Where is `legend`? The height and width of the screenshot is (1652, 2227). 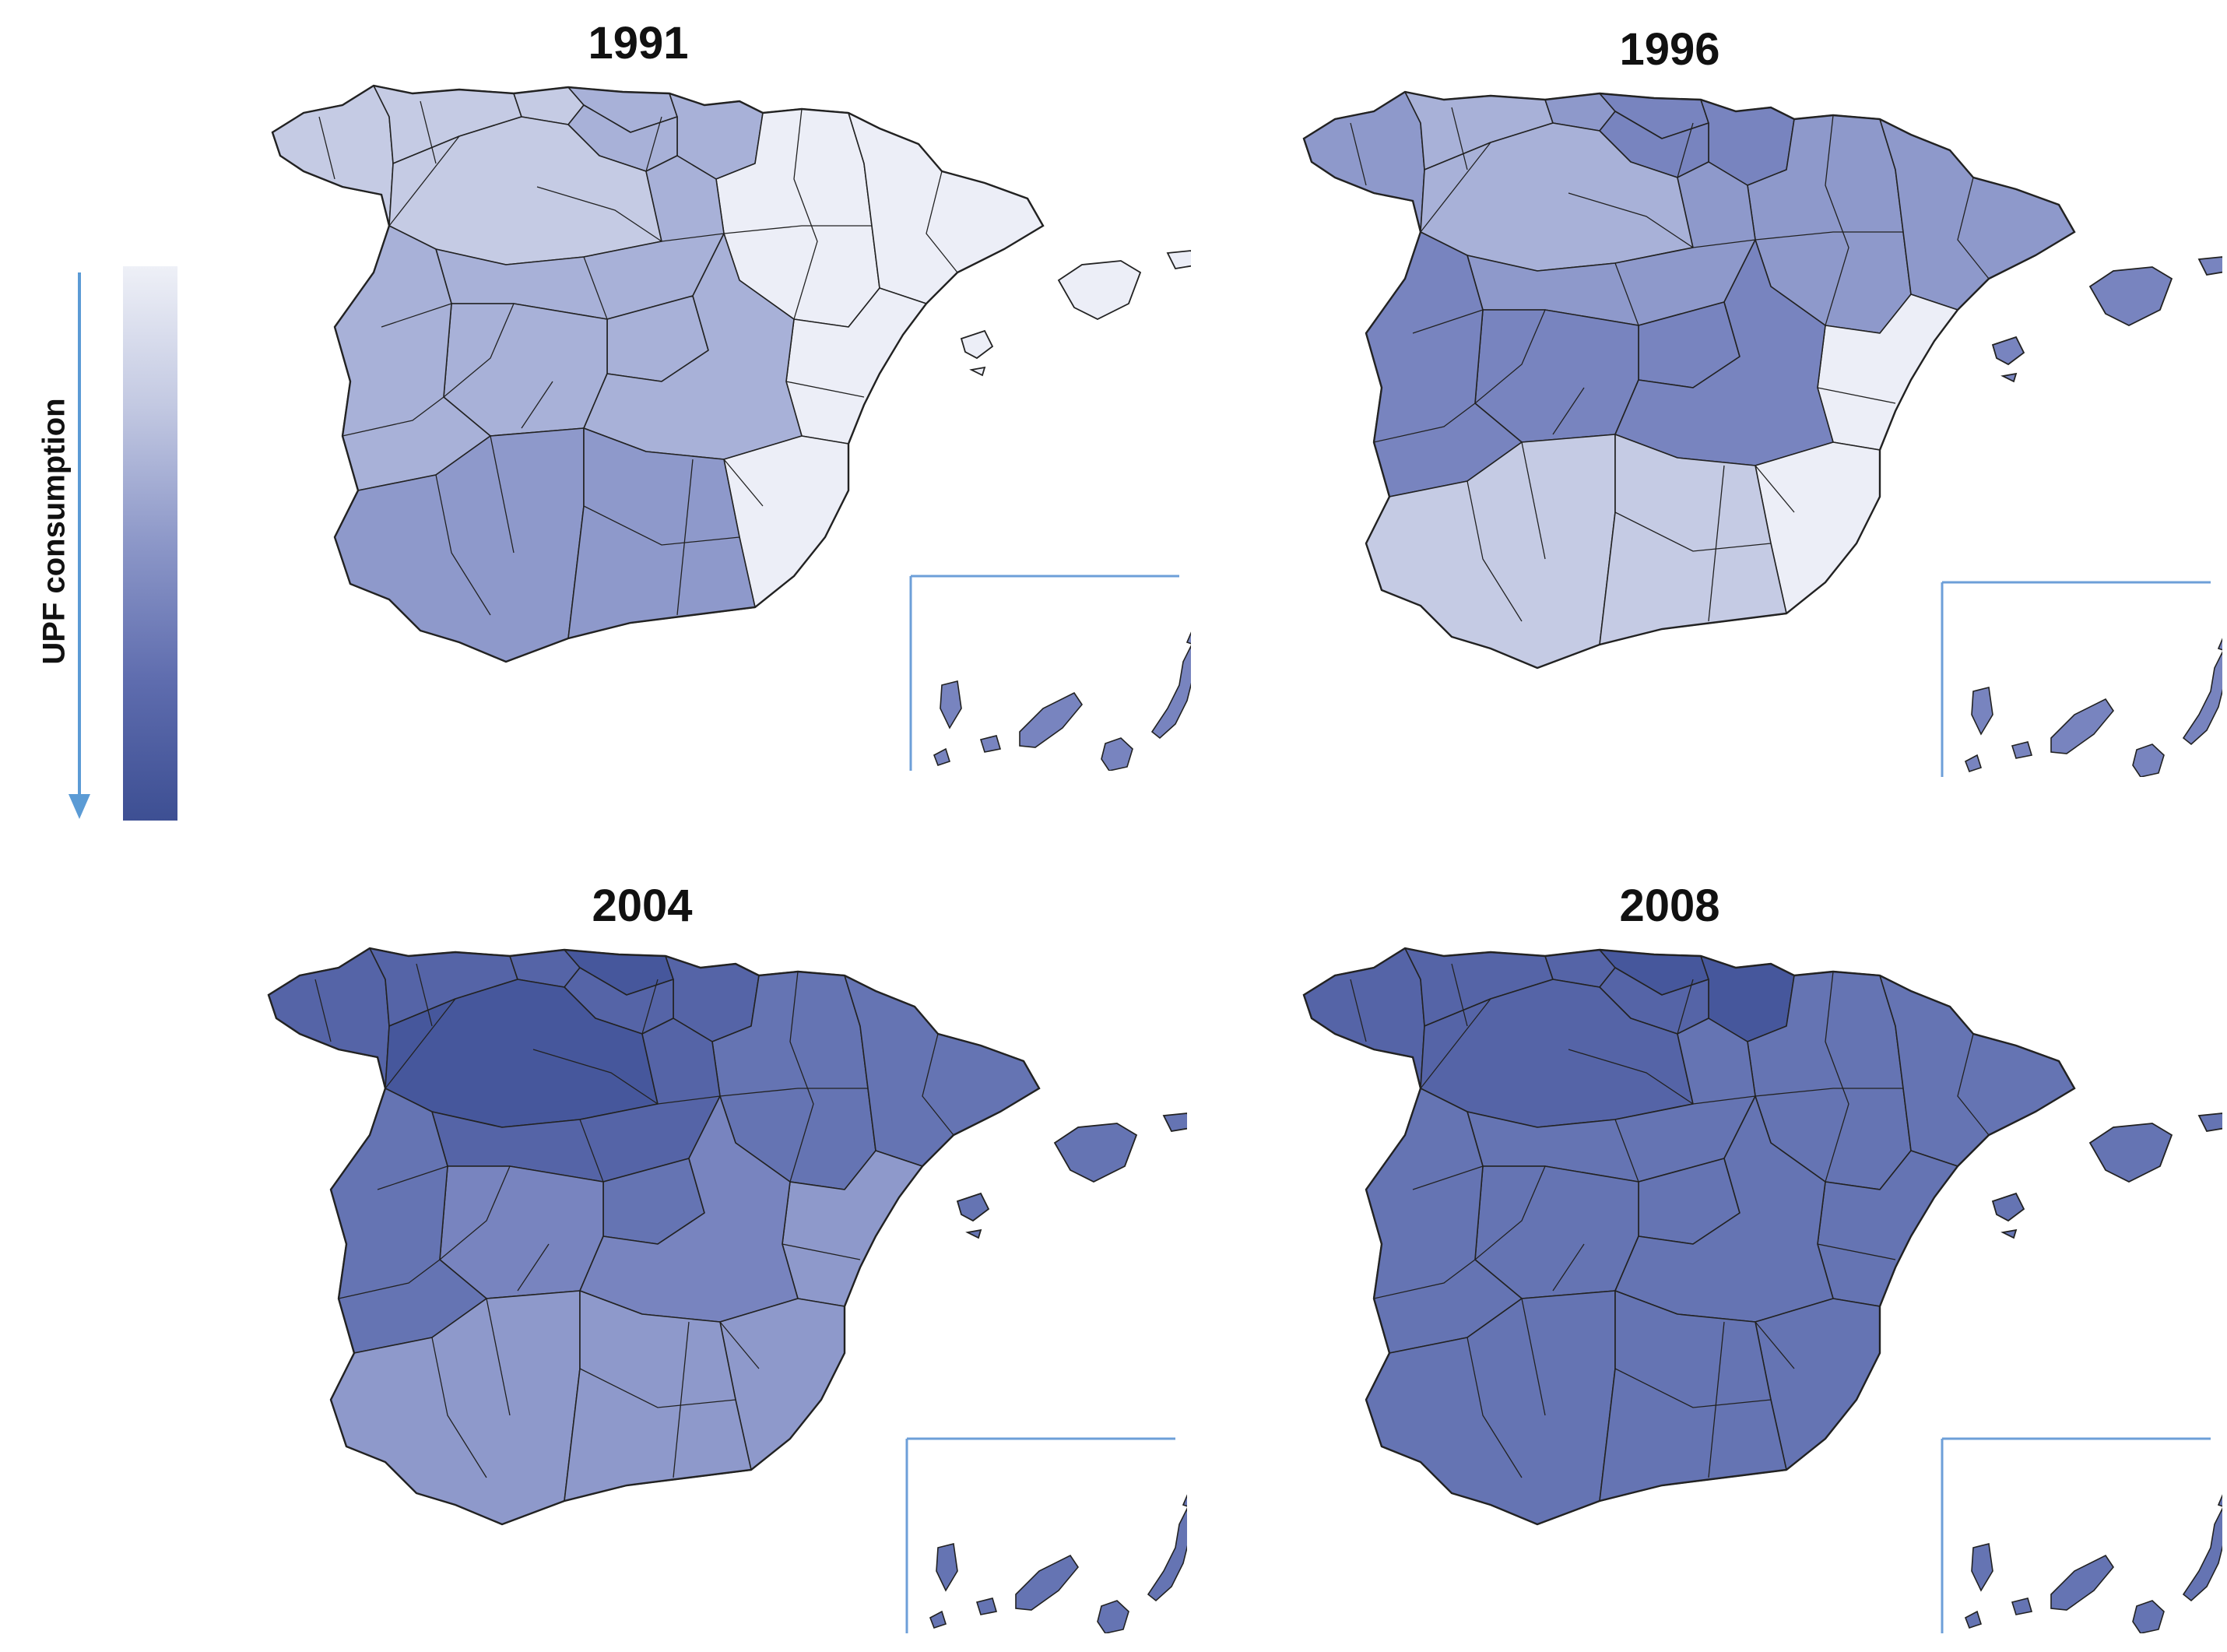
legend is located at coordinates (123, 543).